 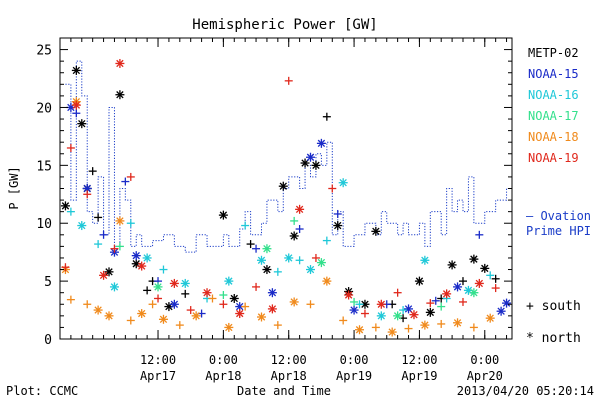 I want to click on legend-entry: NOAA-18, so click(x=553, y=137).